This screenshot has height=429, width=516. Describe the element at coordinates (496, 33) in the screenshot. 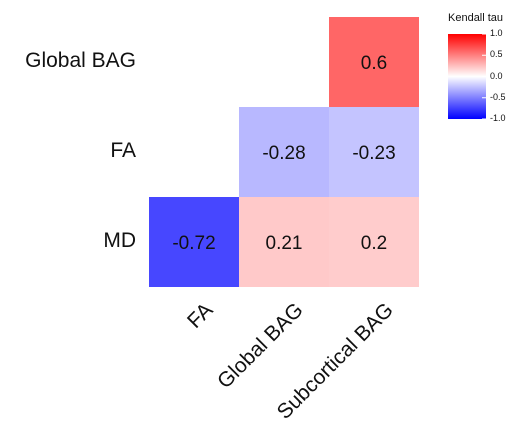

I see `legend-tick-label: 1.0` at that location.